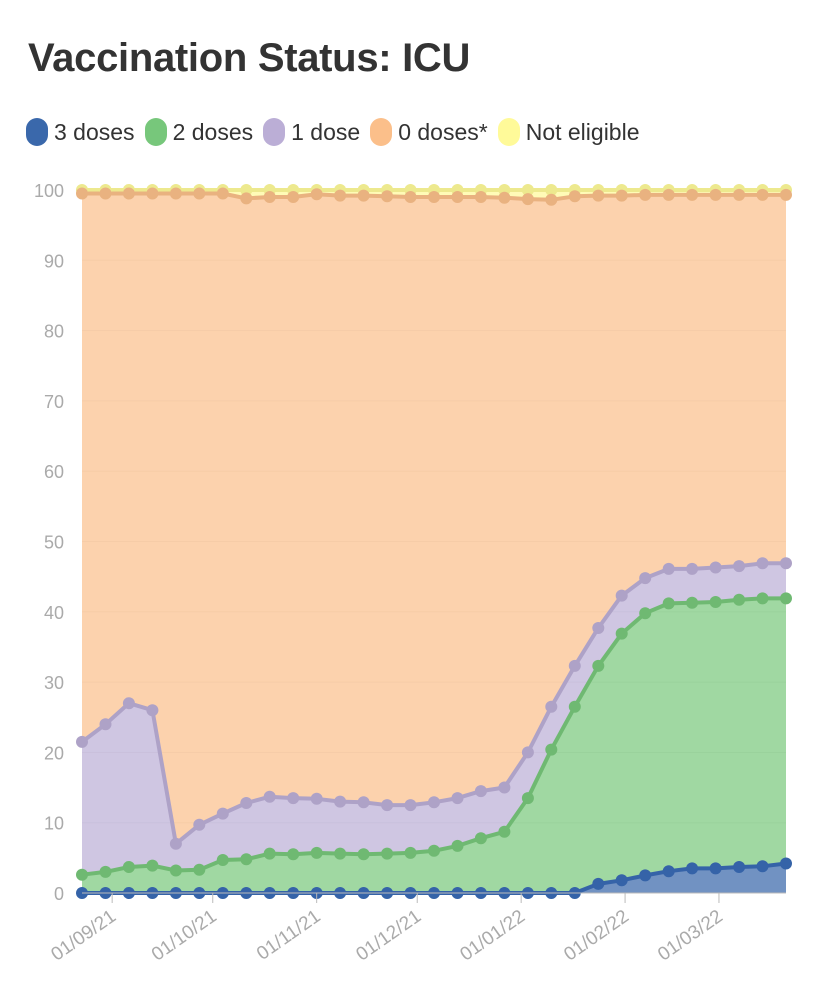  What do you see at coordinates (213, 131) in the screenshot?
I see `legend-label-2-doses: 2 doses` at bounding box center [213, 131].